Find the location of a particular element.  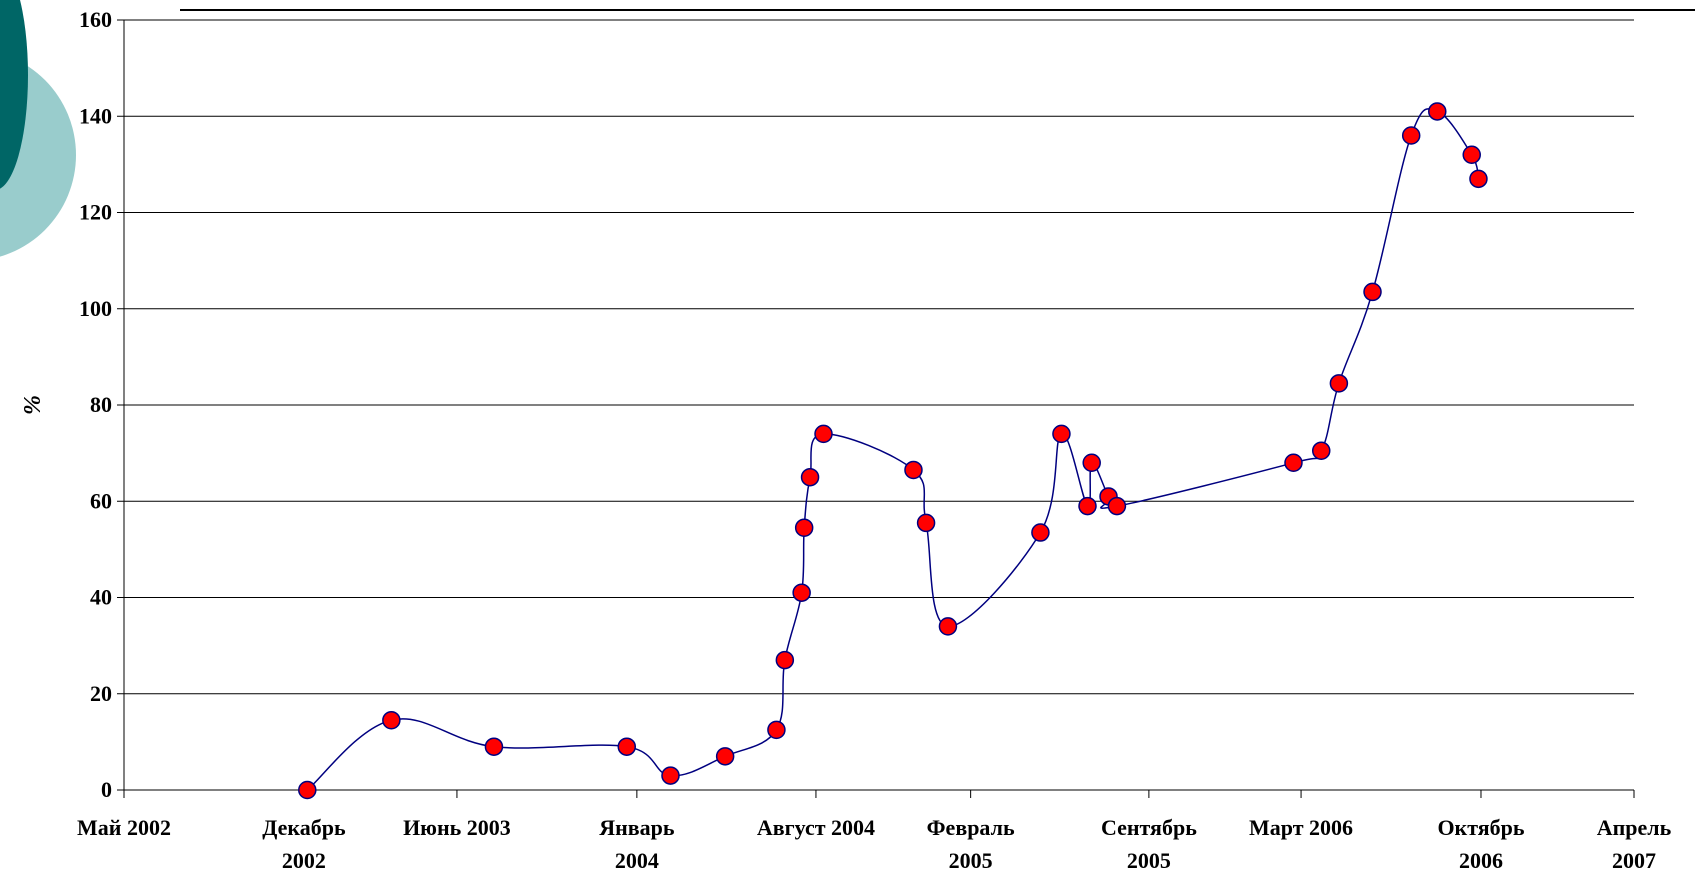

y-tick-label: 100 is located at coordinates (95, 308).